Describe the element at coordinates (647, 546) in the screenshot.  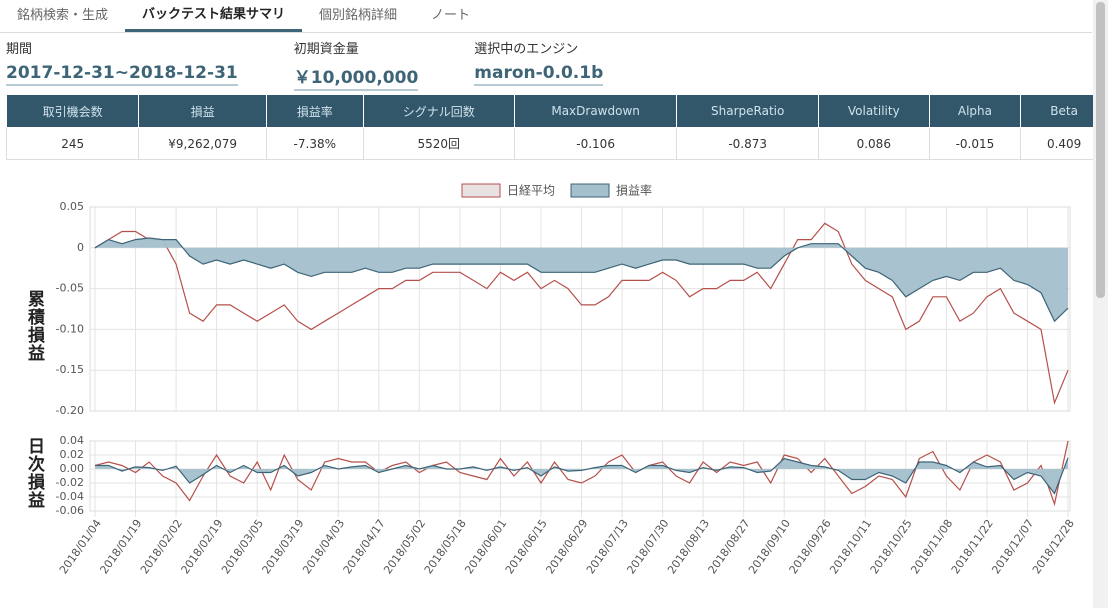
I see `x-tick-label: 2018/07/30` at that location.